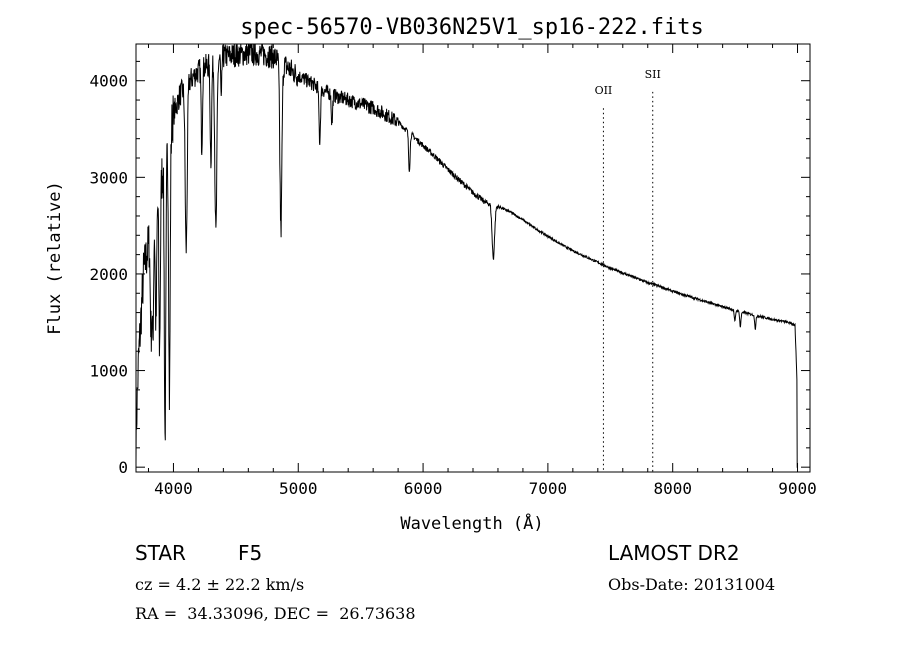  What do you see at coordinates (160, 553) in the screenshot?
I see `object-class: STAR` at bounding box center [160, 553].